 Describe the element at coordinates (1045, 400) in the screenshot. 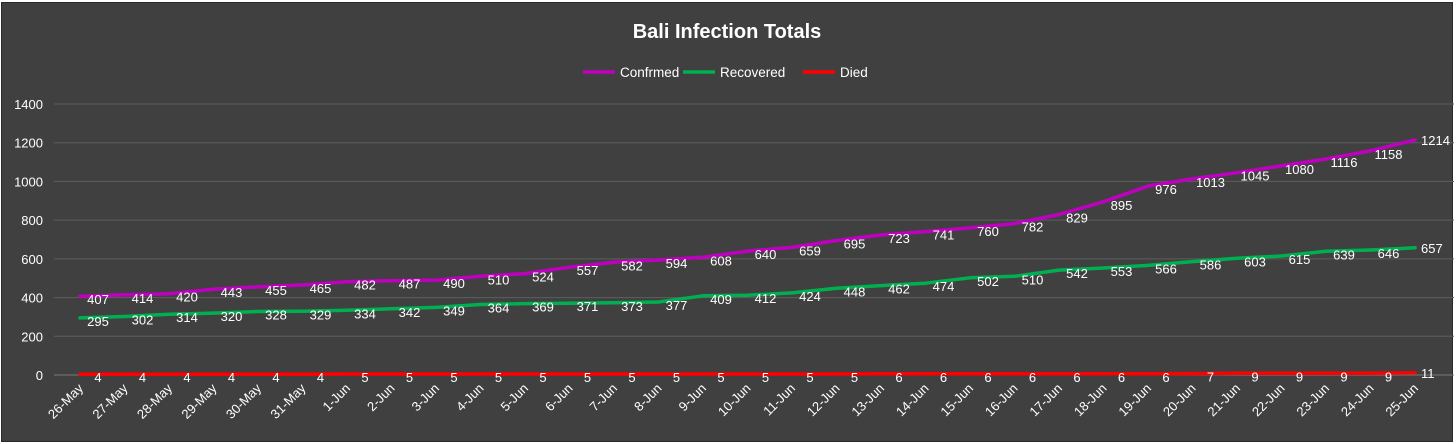

I see `x-tick-label: 17-Jun` at that location.